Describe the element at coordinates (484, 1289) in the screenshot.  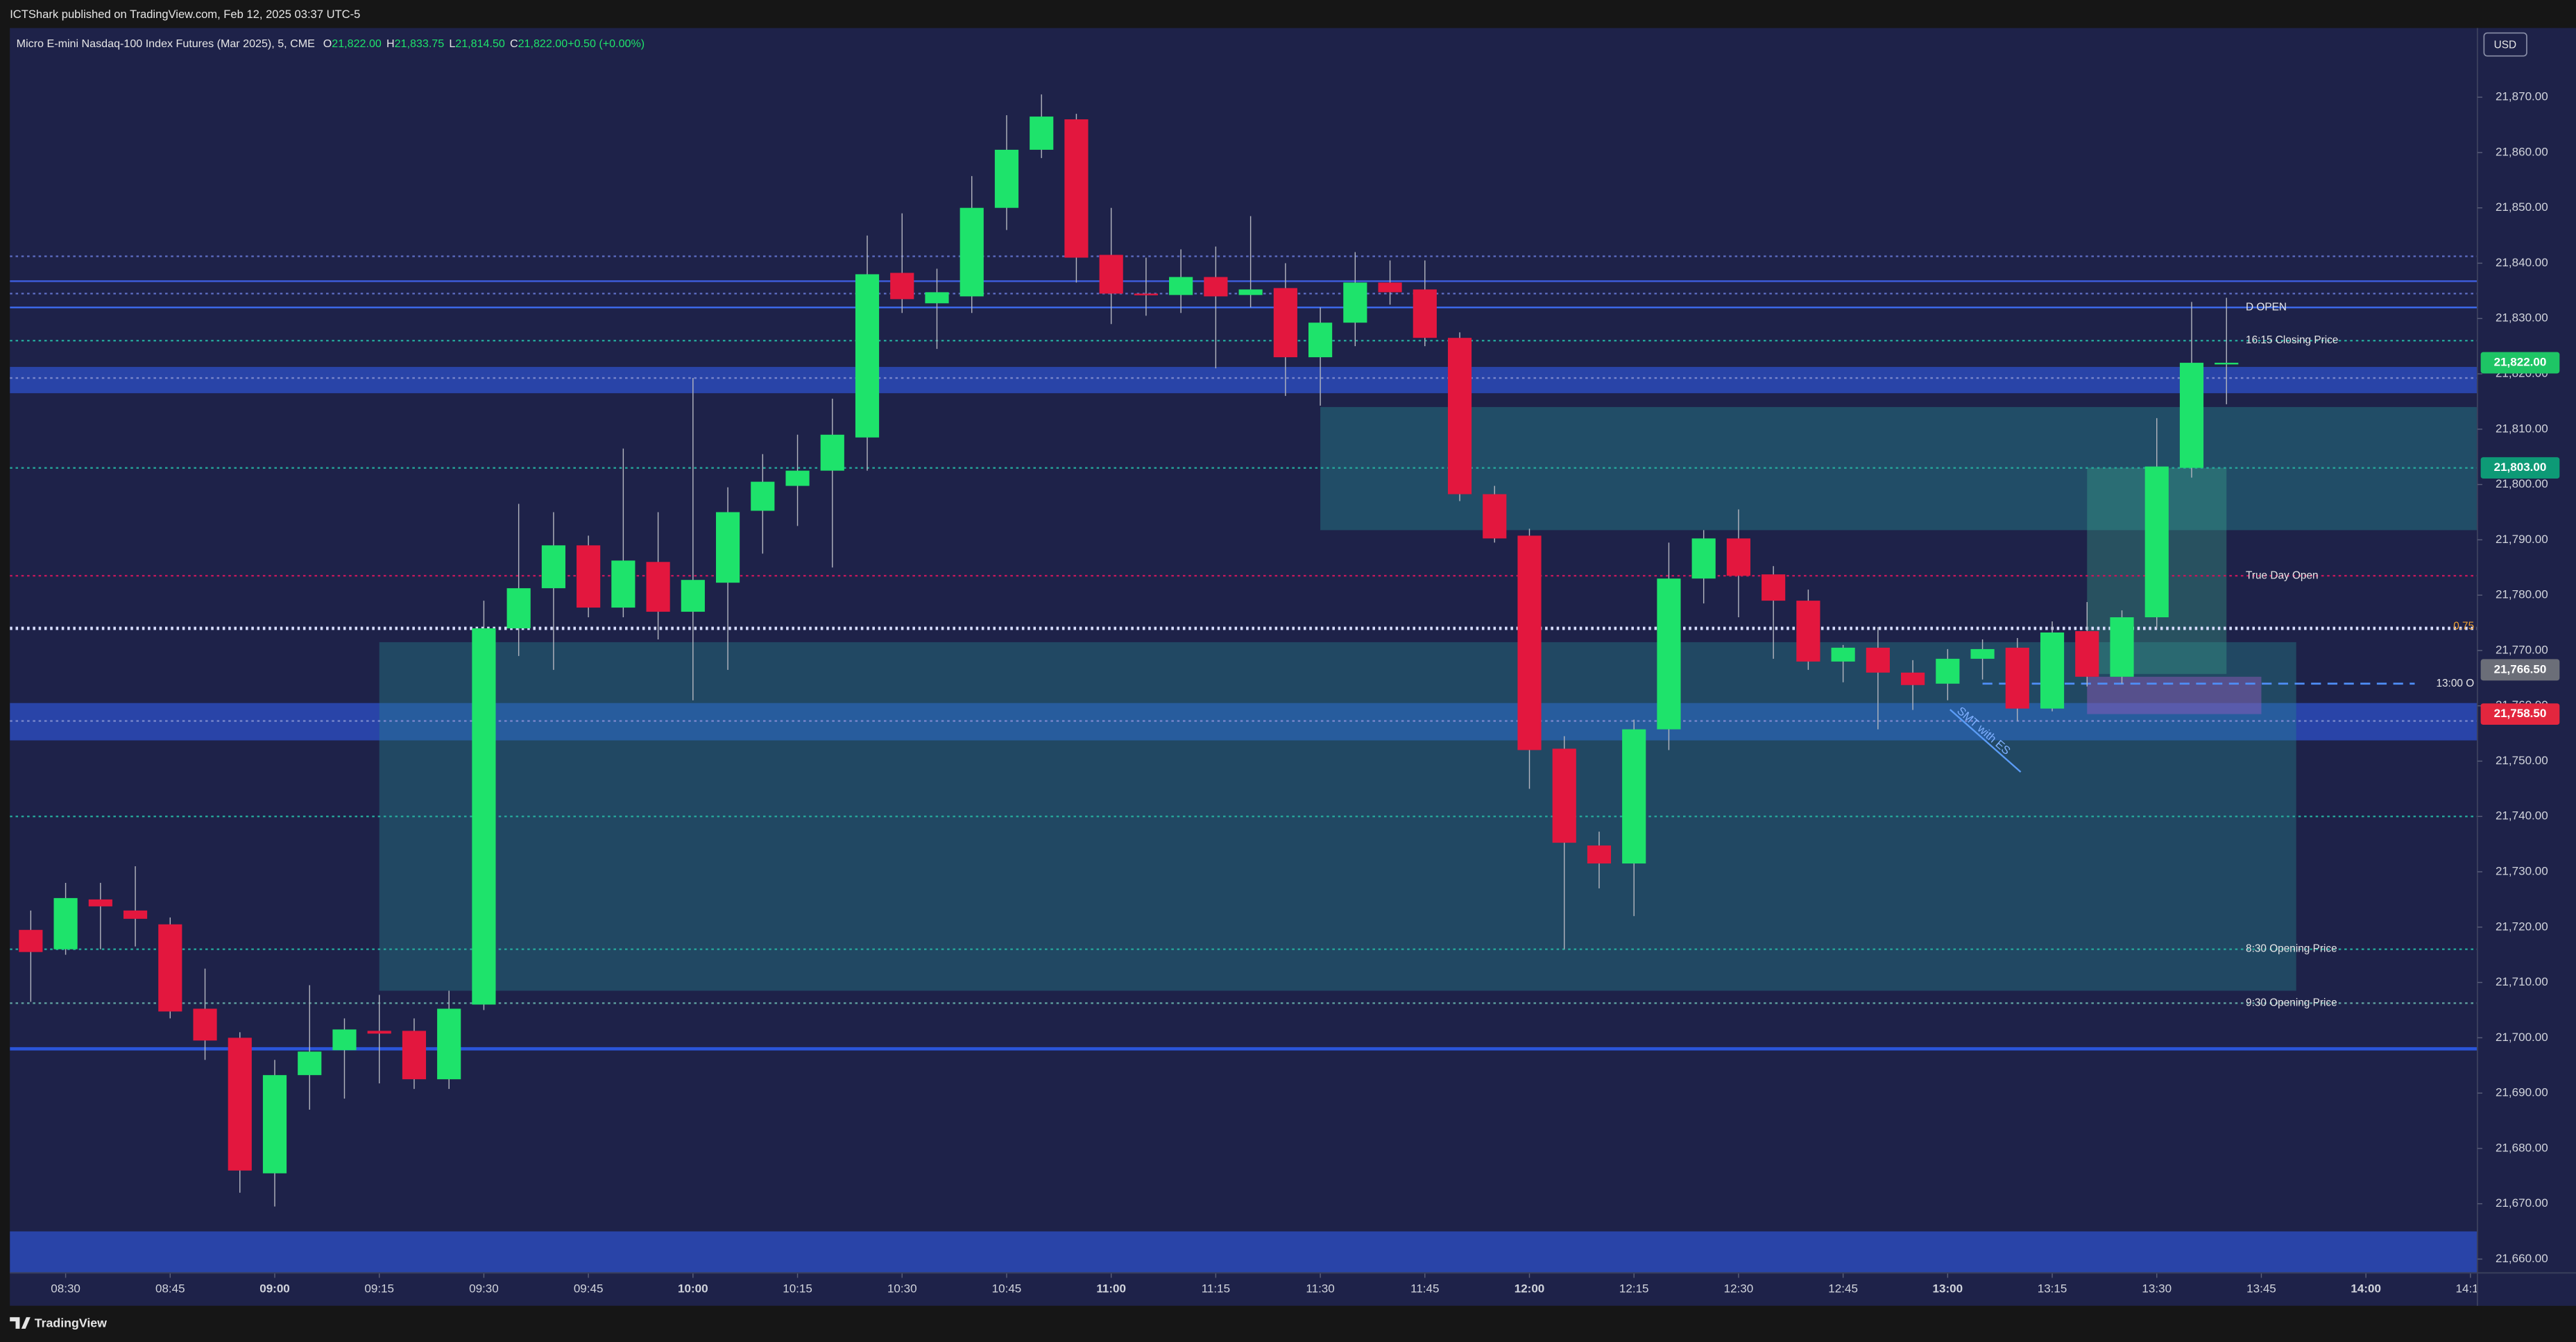
I see `x-tick-label: 09:30` at that location.